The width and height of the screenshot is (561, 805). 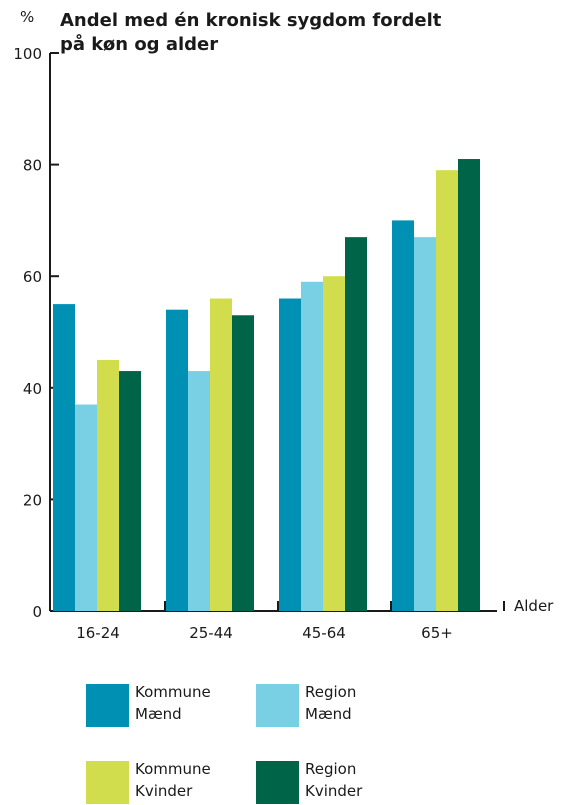 I want to click on y-tick-label: 60, so click(x=32, y=277).